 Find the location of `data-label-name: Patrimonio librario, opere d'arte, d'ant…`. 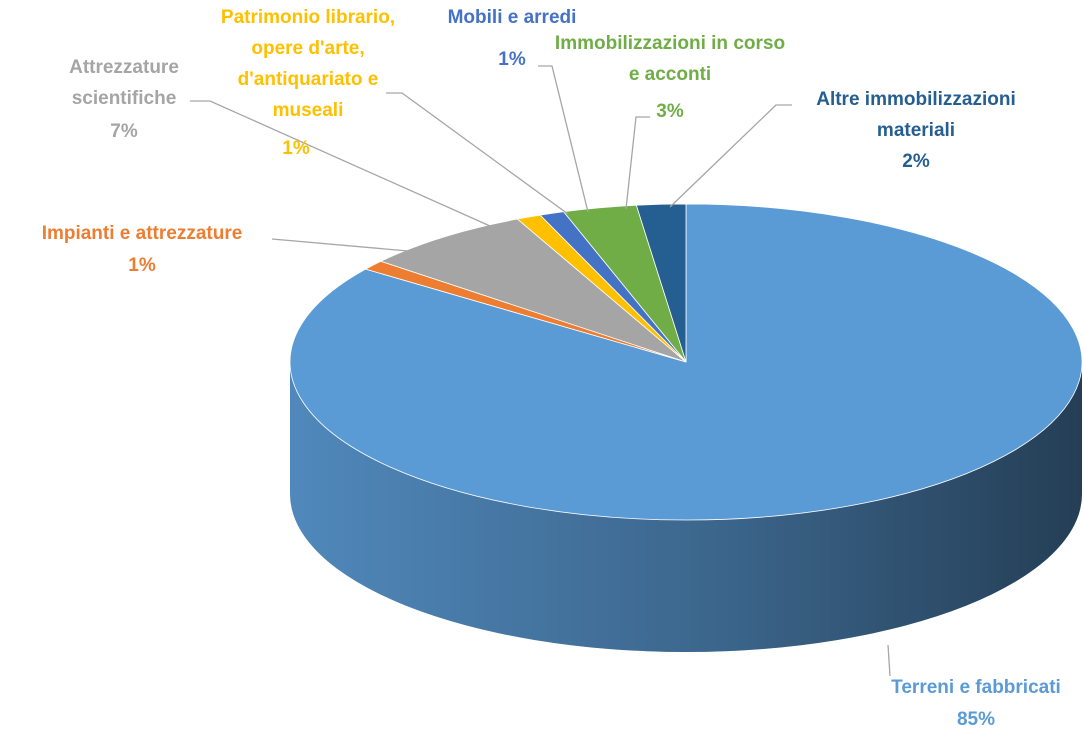

data-label-name: Patrimonio librario, opere d'arte, d'ant… is located at coordinates (308, 64).